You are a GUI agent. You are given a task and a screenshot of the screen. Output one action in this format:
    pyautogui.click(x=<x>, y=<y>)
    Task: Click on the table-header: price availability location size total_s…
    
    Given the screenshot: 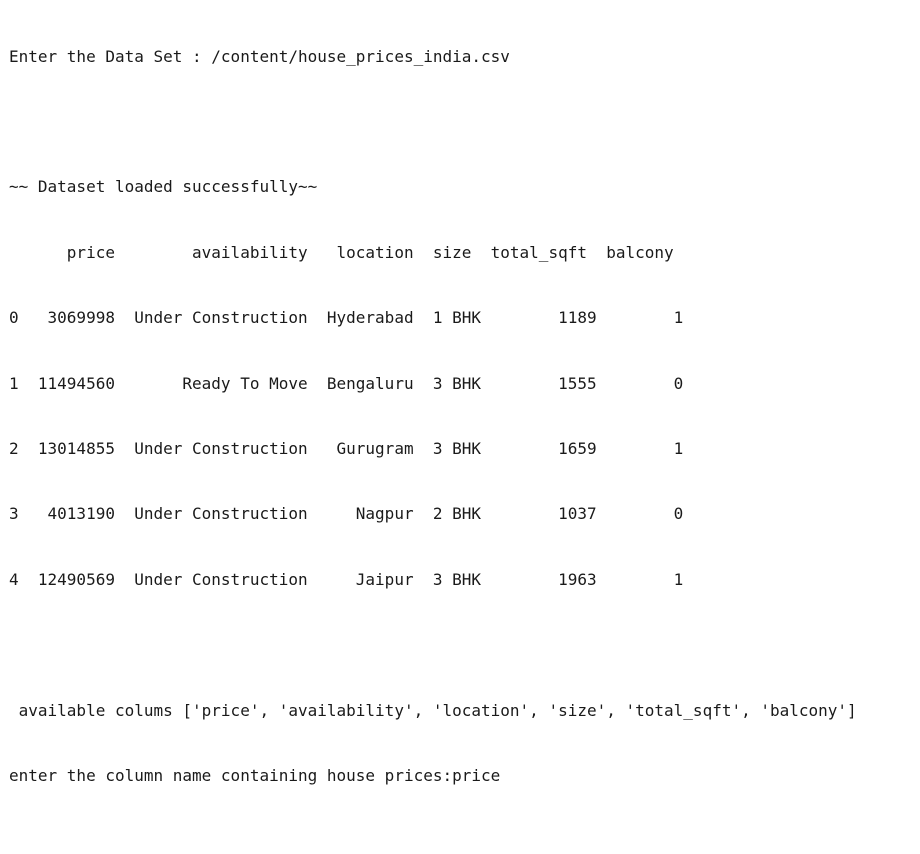 What is the action you would take?
    pyautogui.click(x=341, y=252)
    